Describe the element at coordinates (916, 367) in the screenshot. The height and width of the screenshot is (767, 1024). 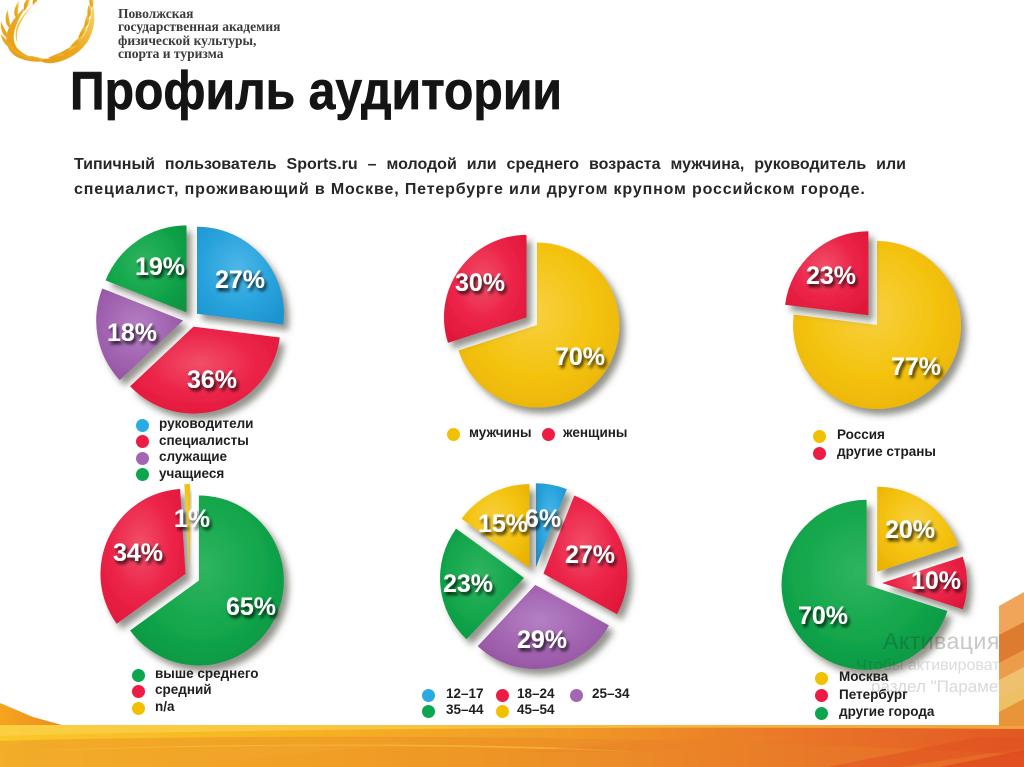
I see `svg-text: 77%` at that location.